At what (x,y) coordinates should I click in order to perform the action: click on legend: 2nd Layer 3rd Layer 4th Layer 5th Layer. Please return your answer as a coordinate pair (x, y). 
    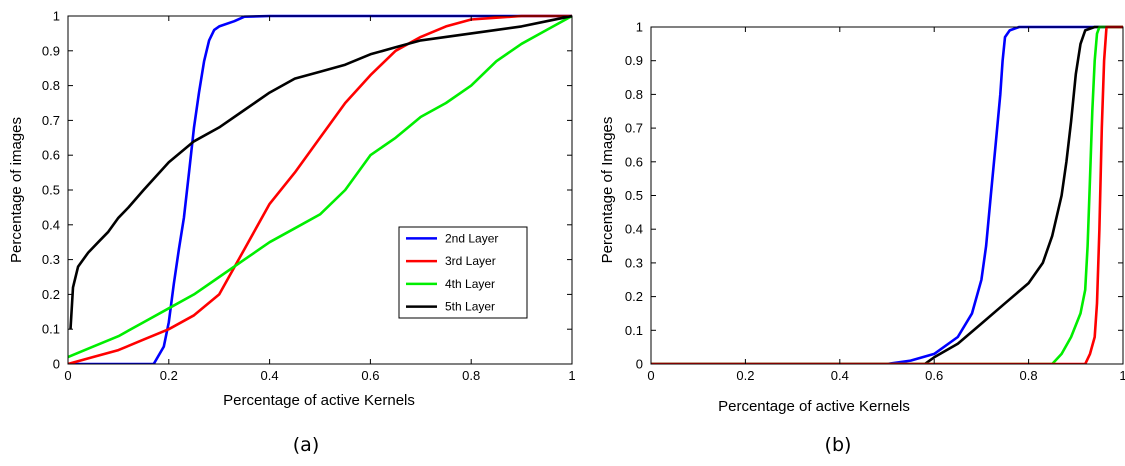
    Looking at the image, I should click on (463, 272).